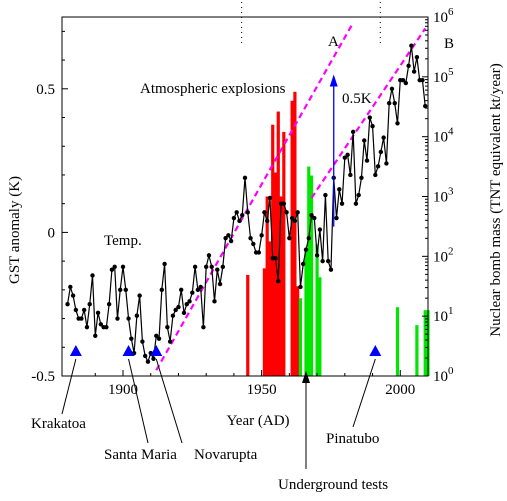 The height and width of the screenshot is (501, 507). Describe the element at coordinates (156, 350) in the screenshot. I see `volcano-marker-novarupta` at that location.